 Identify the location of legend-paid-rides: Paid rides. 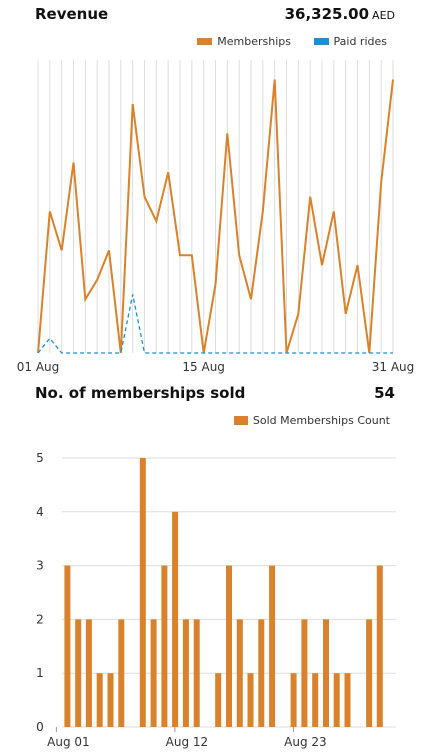
(350, 41).